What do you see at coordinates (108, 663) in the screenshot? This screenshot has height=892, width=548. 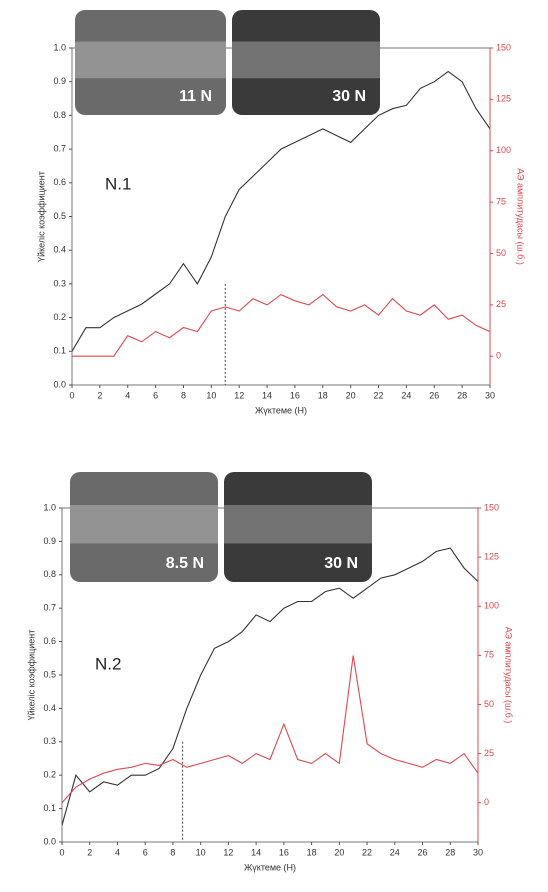 I see `chart-annotation: N.2` at bounding box center [108, 663].